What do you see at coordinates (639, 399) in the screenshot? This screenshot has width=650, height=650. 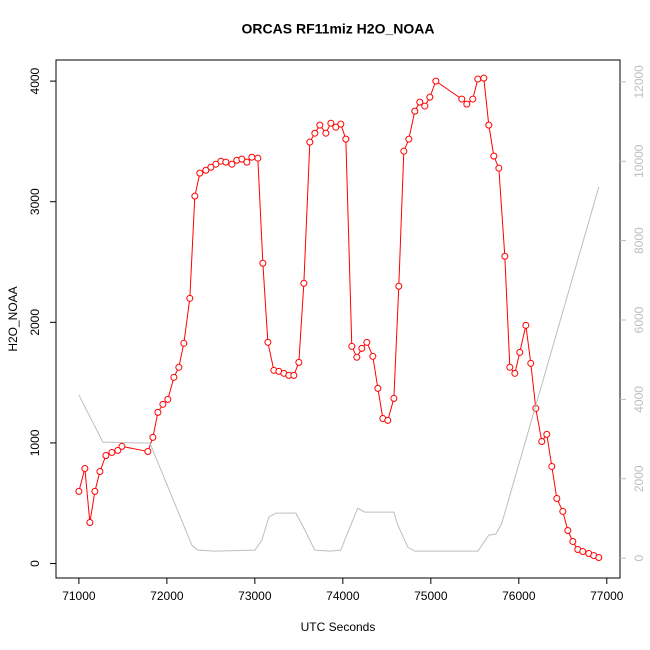 I see `y2-tick-label: 4000` at bounding box center [639, 399].